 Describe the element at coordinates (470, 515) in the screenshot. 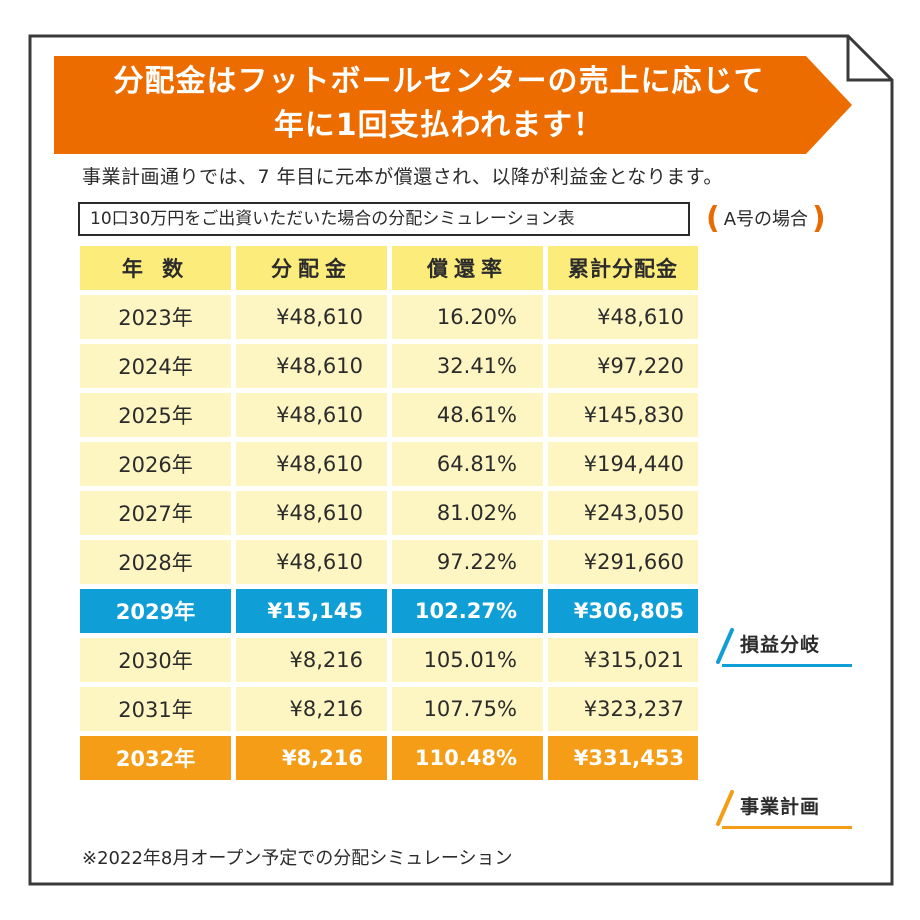

I see `rate-cell: 81.02%` at that location.